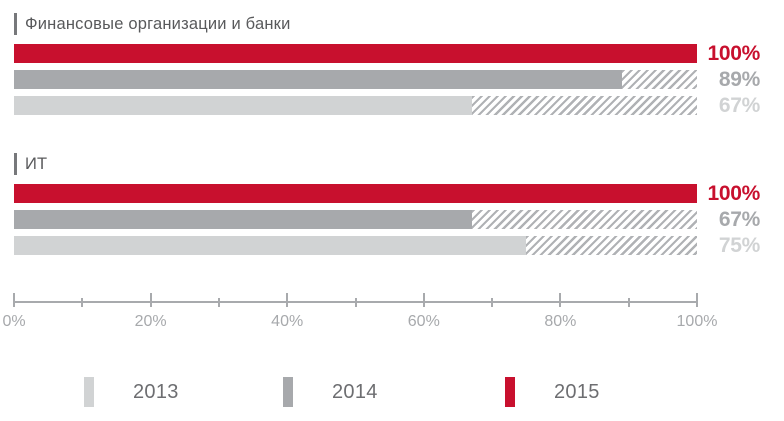  I want to click on bar-value-label: 75%, so click(739, 245).